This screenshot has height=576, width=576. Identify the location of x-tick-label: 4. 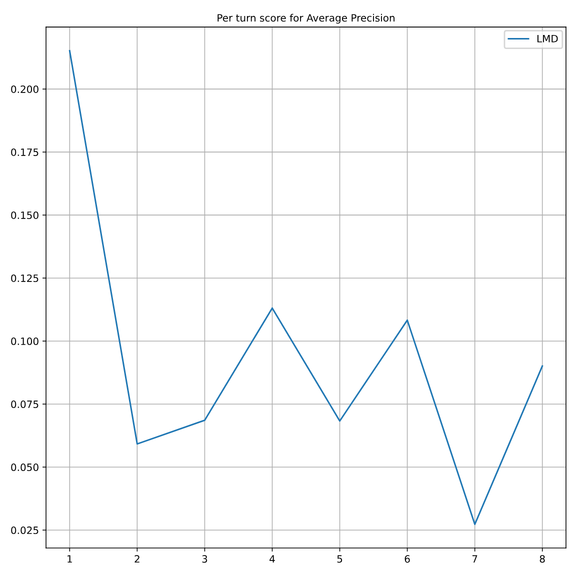
(272, 559).